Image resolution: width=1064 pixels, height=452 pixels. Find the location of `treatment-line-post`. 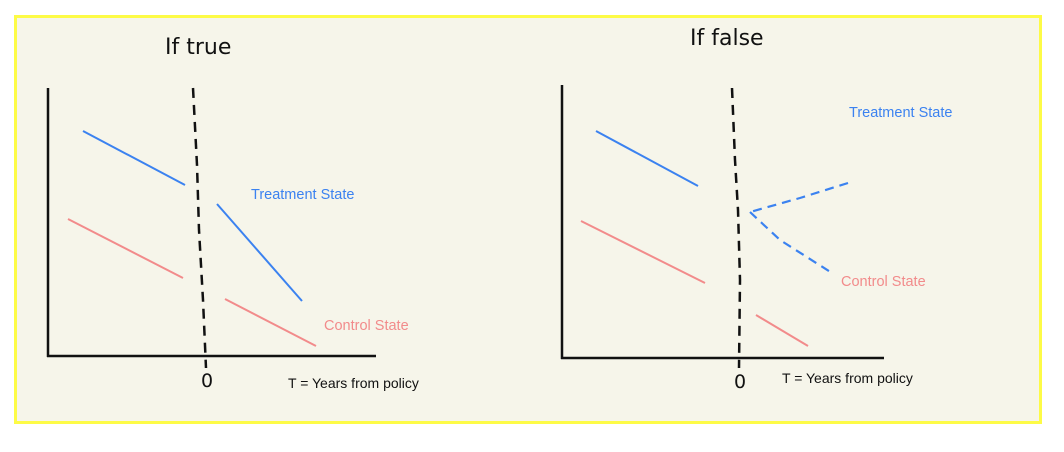

treatment-line-post is located at coordinates (259, 252).